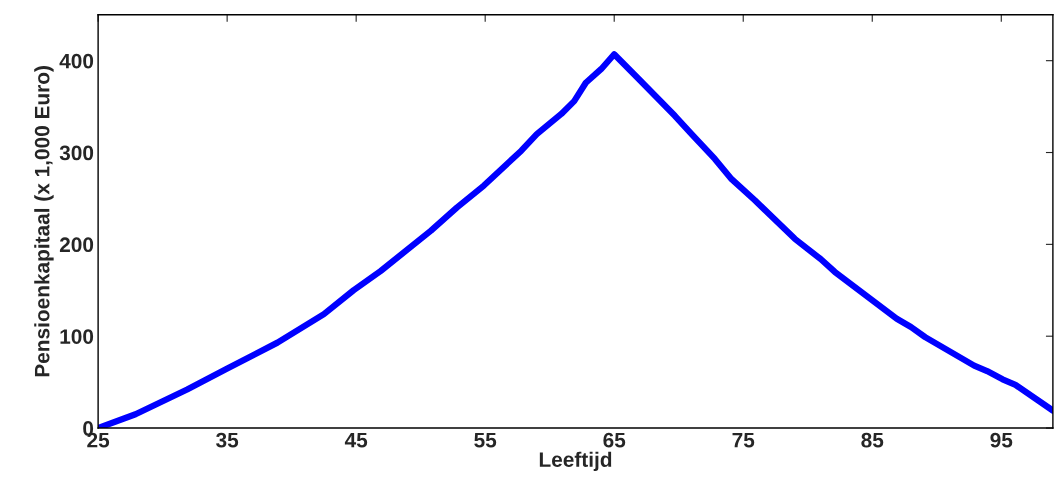 The width and height of the screenshot is (1055, 492). What do you see at coordinates (77, 336) in the screenshot?
I see `y-tick-label: 100` at bounding box center [77, 336].